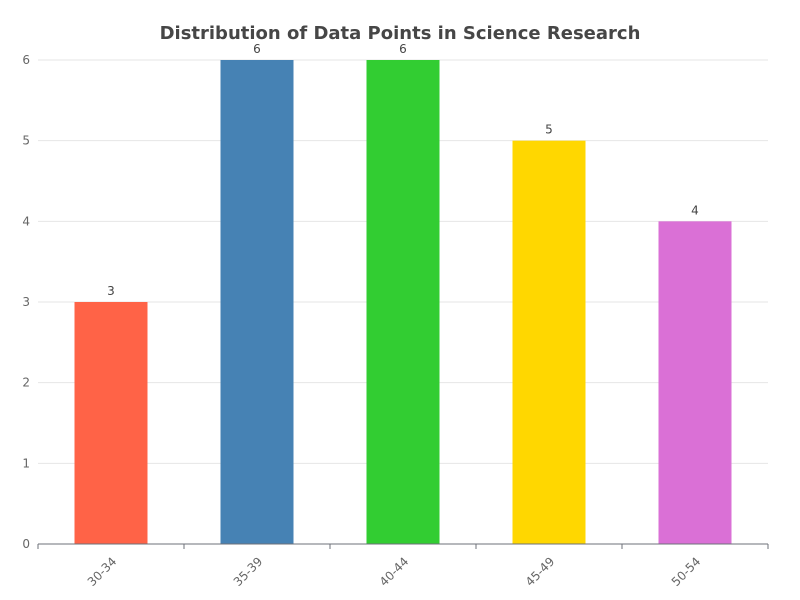  I want to click on data-label: 3, so click(111, 291).